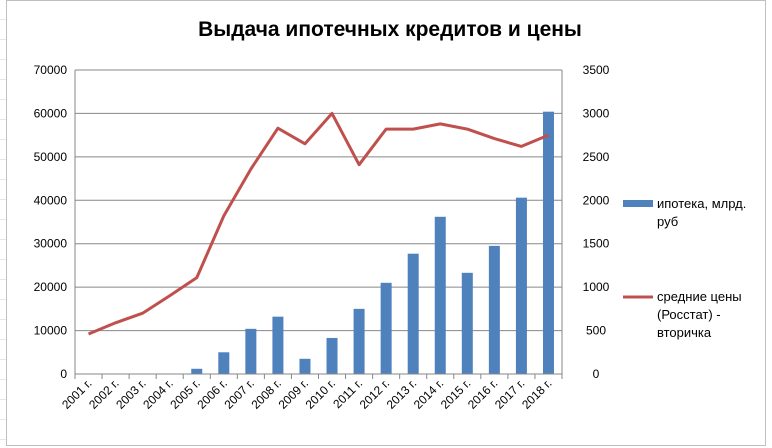  I want to click on y-right-tick-label: 3500, so click(596, 70).